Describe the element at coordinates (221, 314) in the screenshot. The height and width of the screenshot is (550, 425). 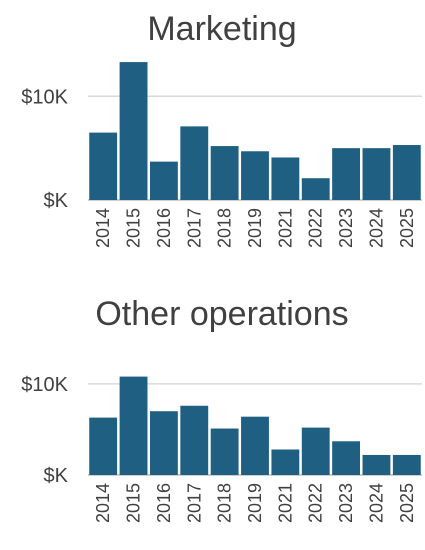
I see `chart-title: Other operations` at that location.